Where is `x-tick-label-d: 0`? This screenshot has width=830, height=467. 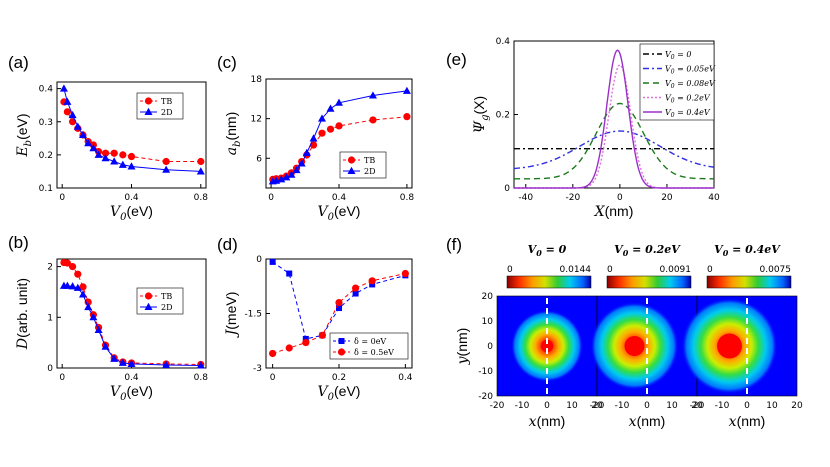 x-tick-label-d: 0 is located at coordinates (273, 378).